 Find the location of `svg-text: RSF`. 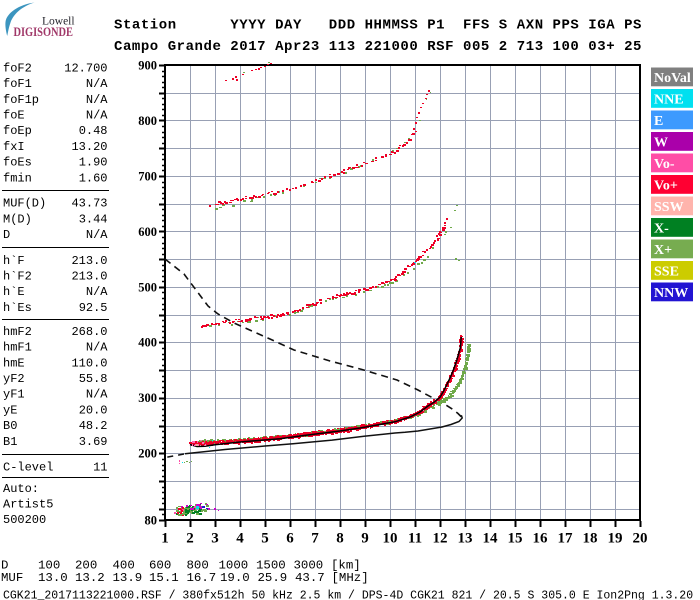

svg-text: RSF is located at coordinates (440, 47).